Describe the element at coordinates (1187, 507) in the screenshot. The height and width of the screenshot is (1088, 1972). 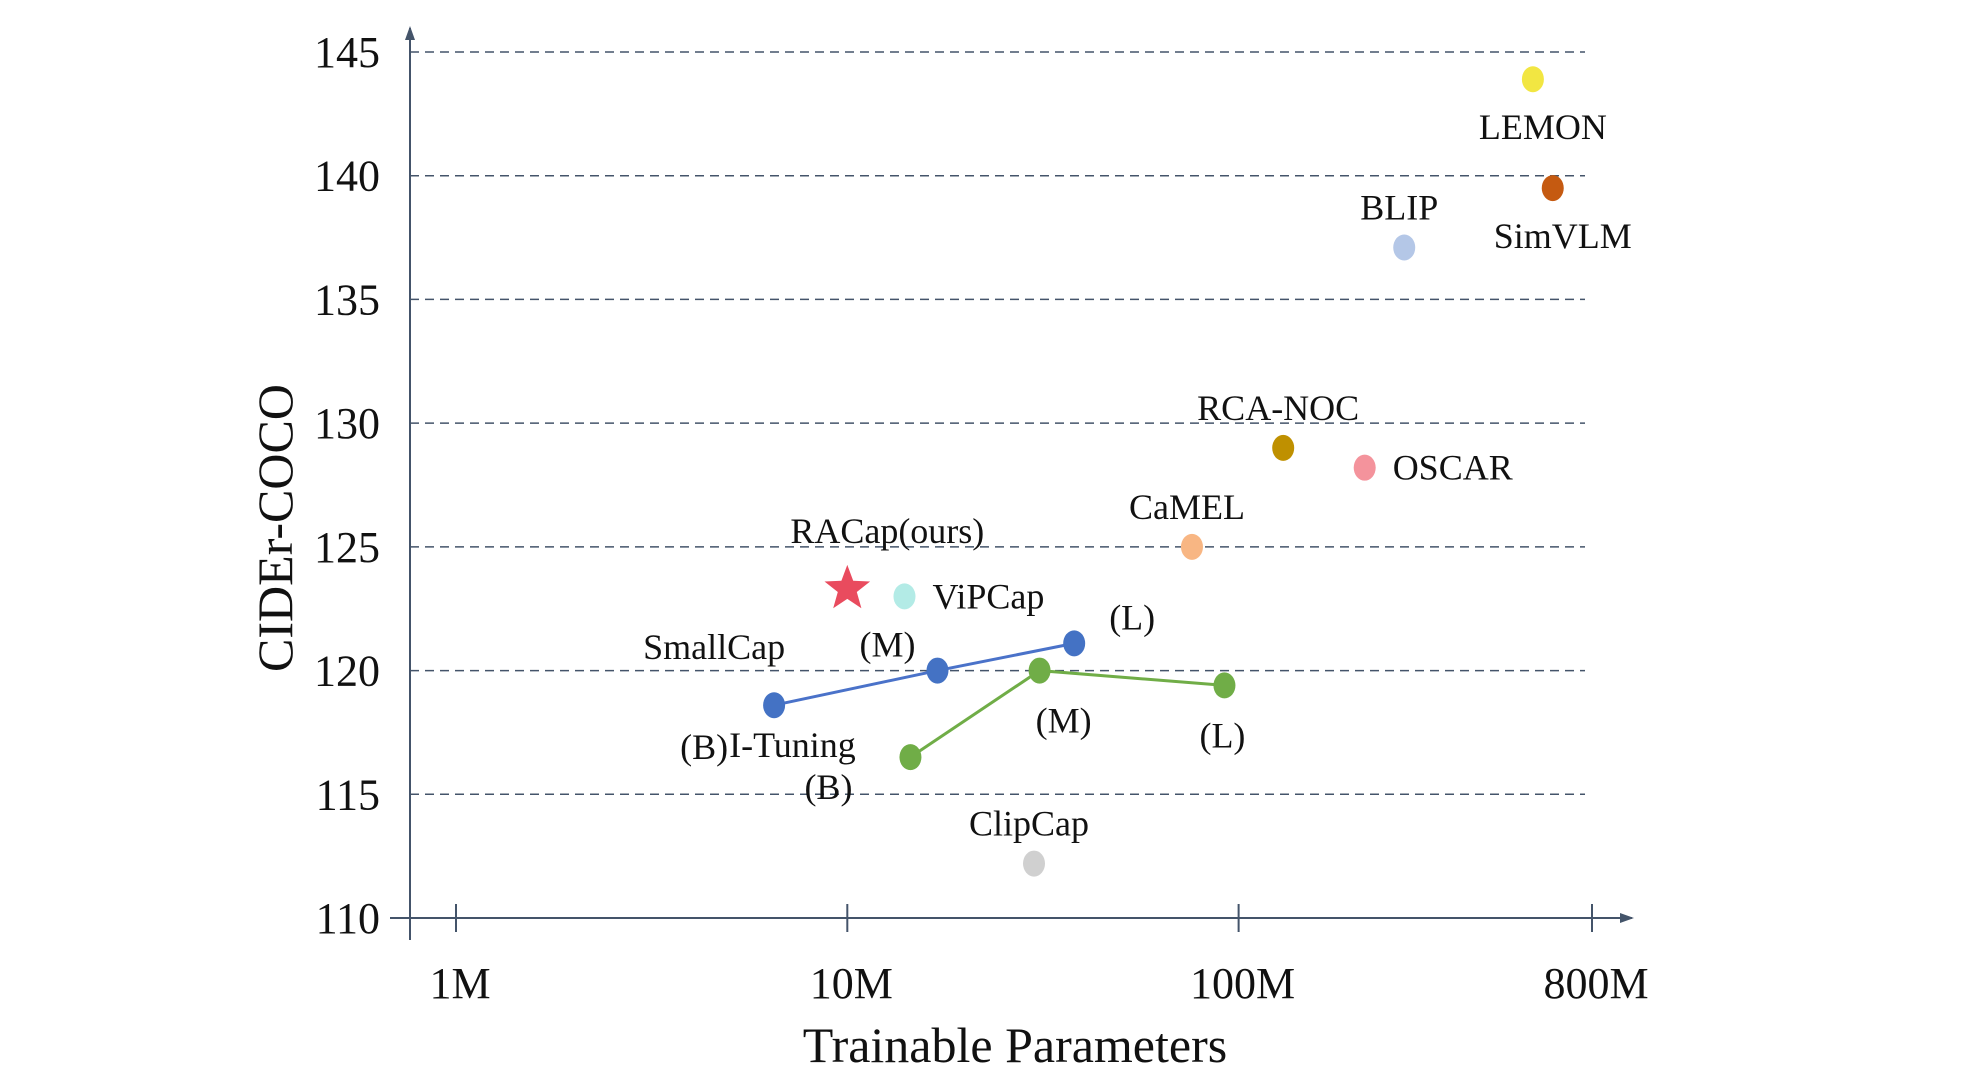
I see `label-camel: CaMEL` at that location.